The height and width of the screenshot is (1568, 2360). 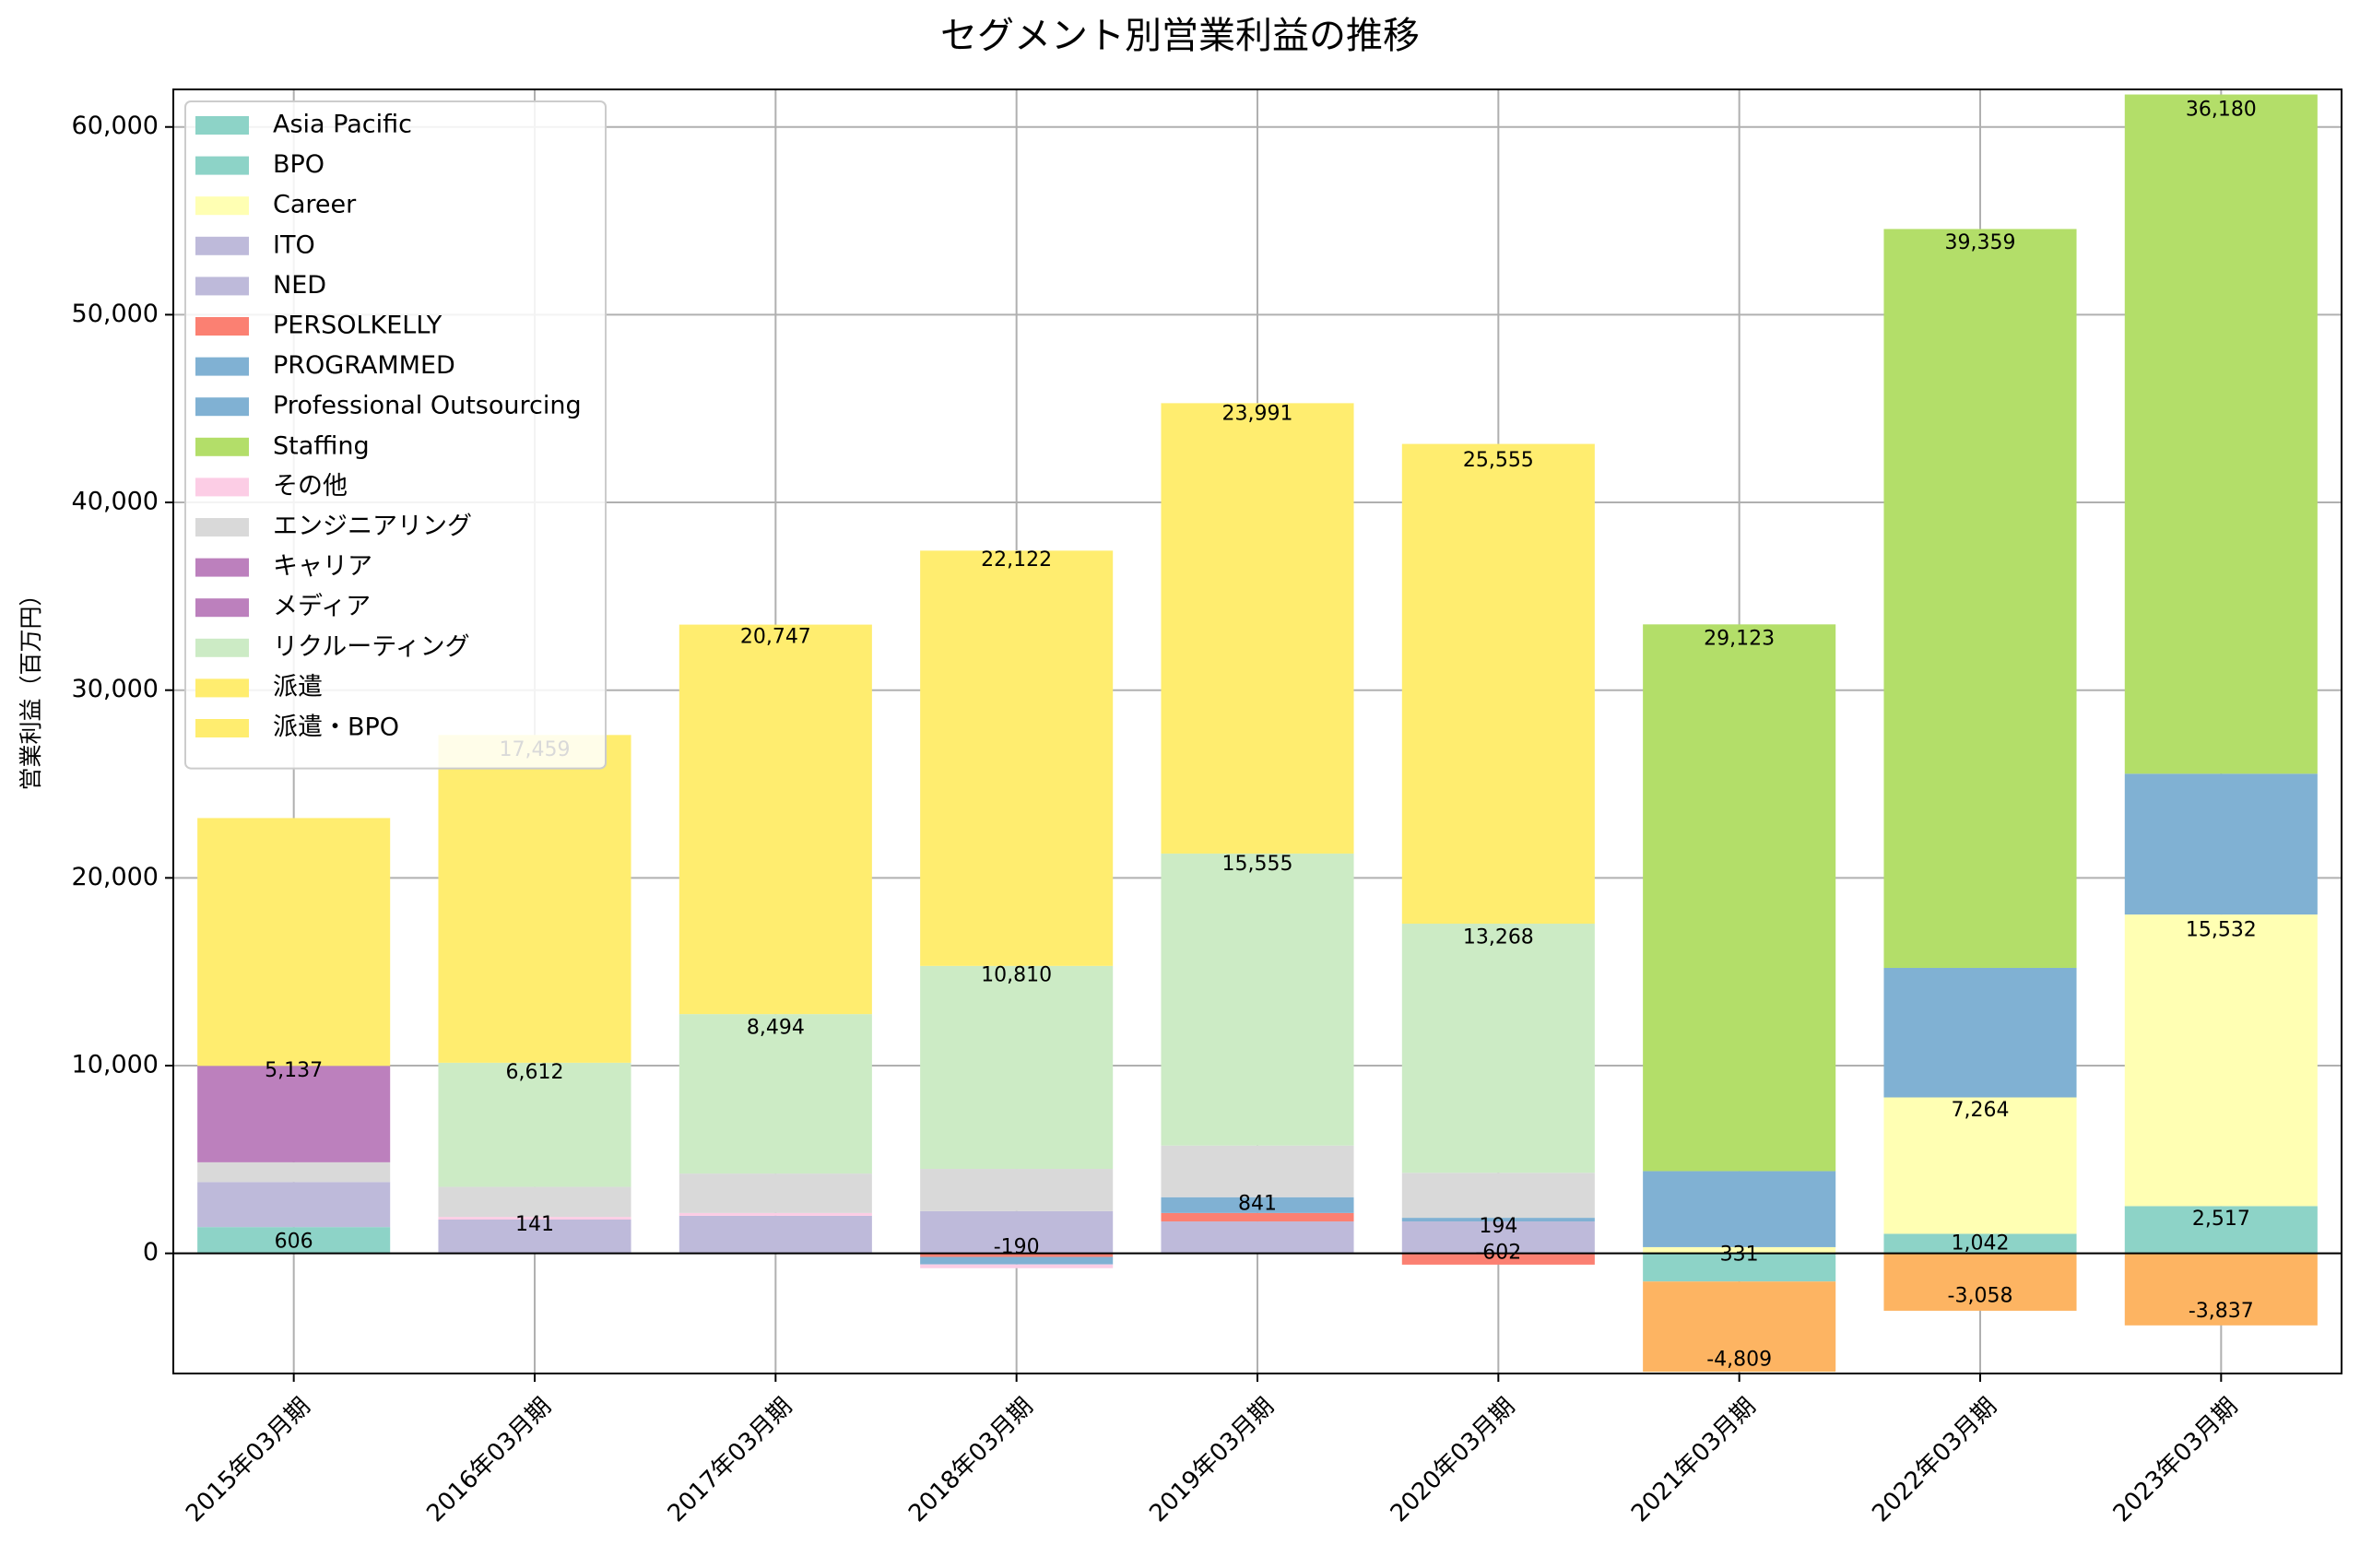 I want to click on data-label-15: 13,268, so click(x=1498, y=938).